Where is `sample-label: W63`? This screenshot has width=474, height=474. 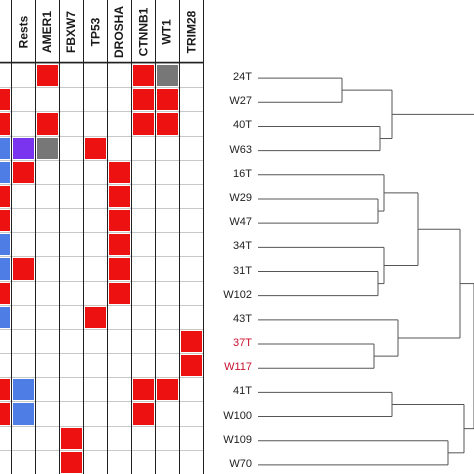
sample-label: W63 is located at coordinates (240, 149).